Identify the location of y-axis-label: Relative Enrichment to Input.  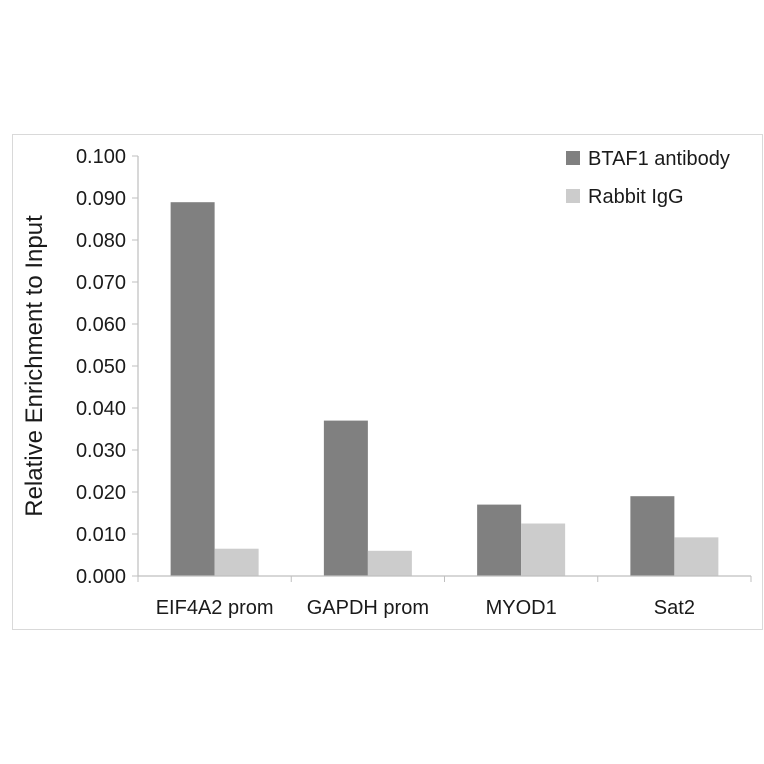
(34, 366).